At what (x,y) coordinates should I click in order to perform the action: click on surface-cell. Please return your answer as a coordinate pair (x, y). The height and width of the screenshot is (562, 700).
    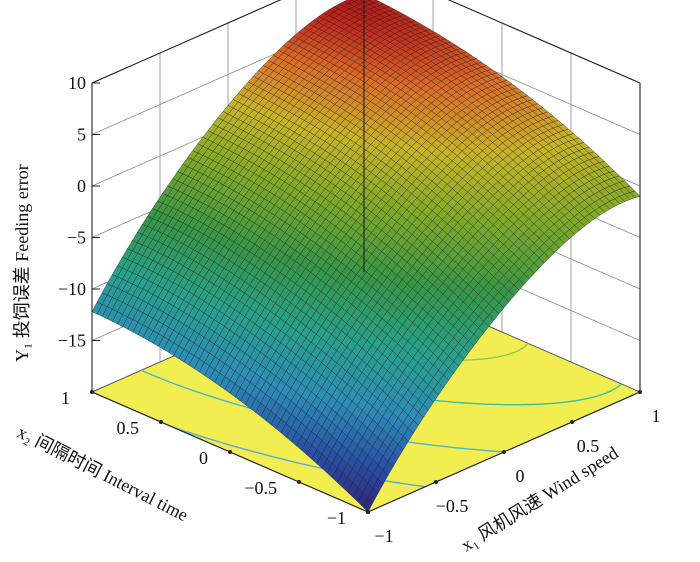
    Looking at the image, I should click on (368, 505).